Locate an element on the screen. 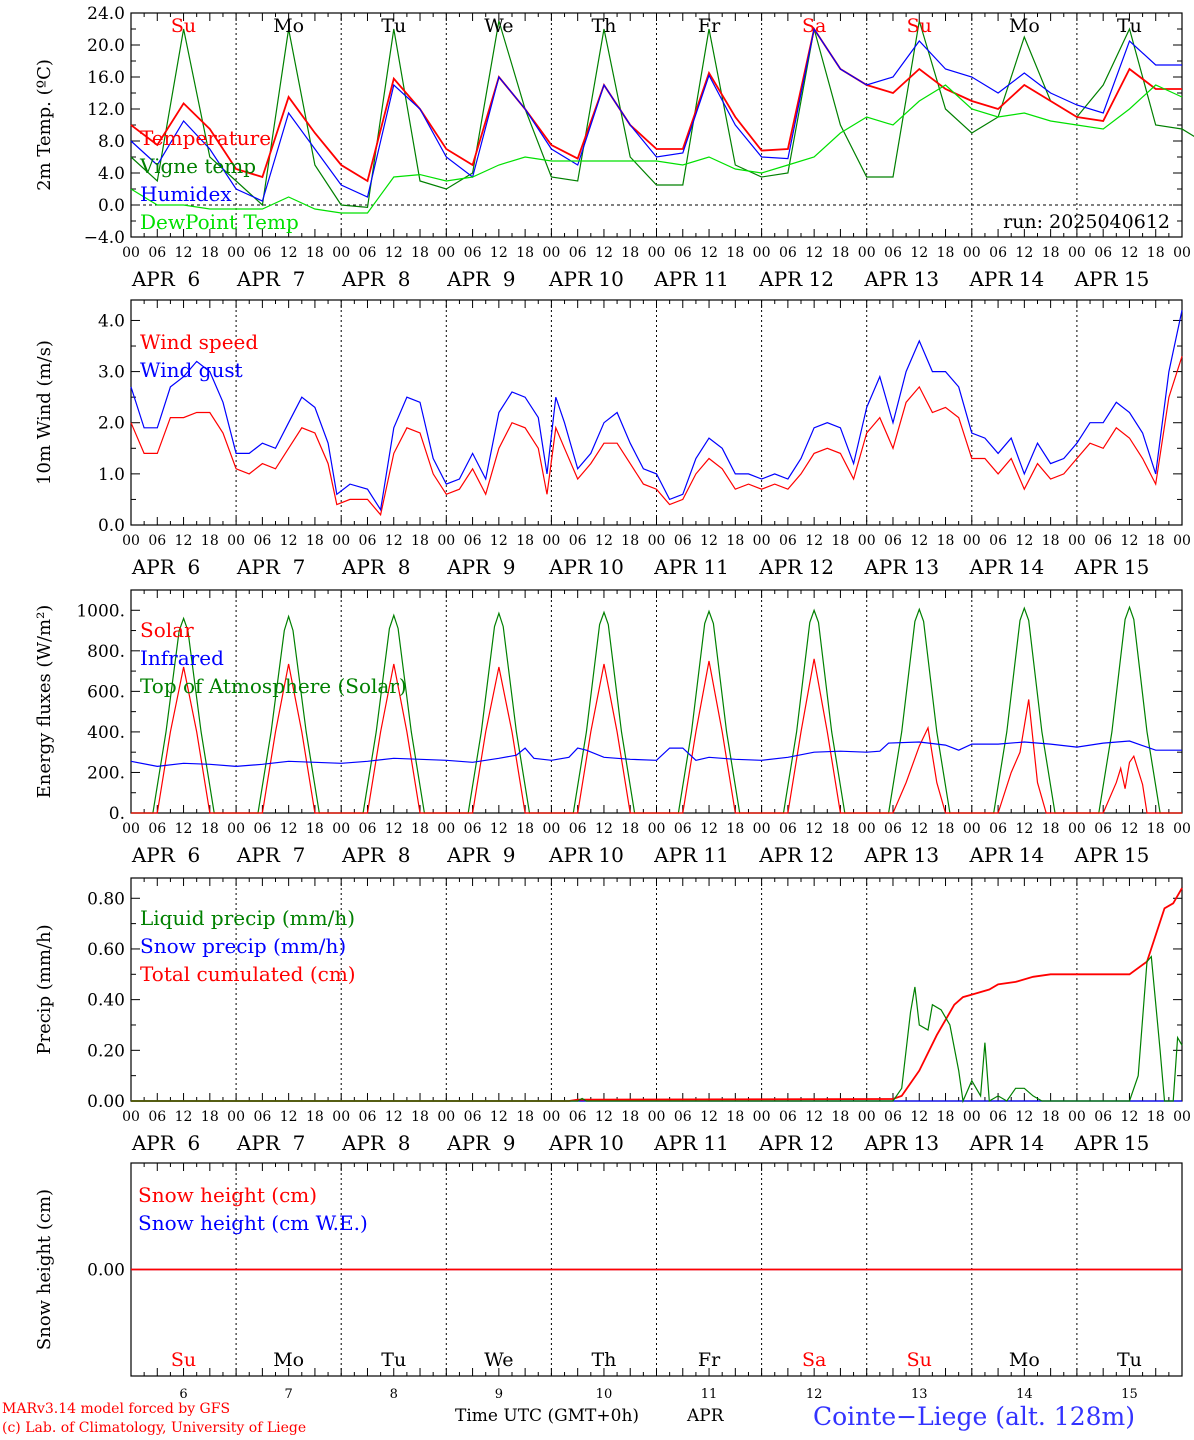 This screenshot has width=1194, height=1440. series-line-humidex is located at coordinates (656, 114).